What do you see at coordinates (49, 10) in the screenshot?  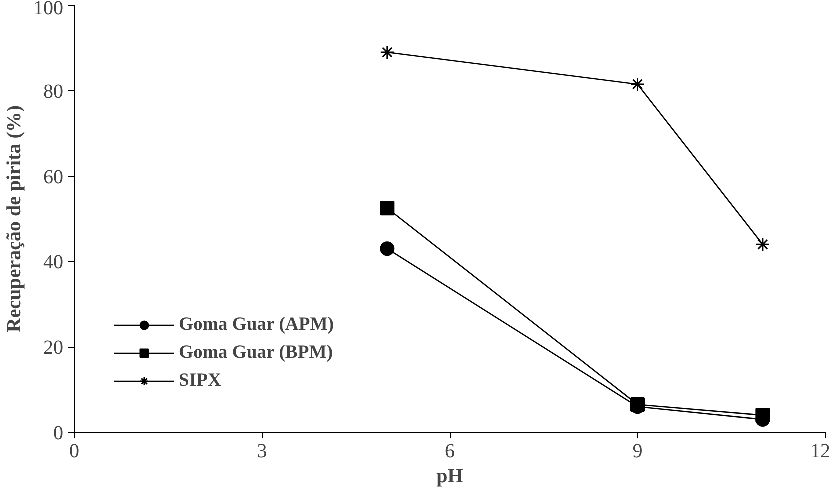 I see `y-tick-label: 100` at bounding box center [49, 10].